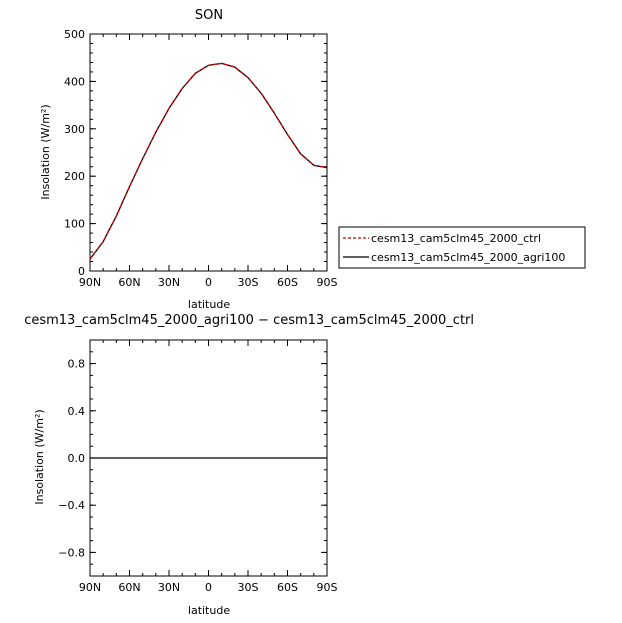  What do you see at coordinates (248, 282) in the screenshot?
I see `top-x-tick-label: 30S` at bounding box center [248, 282].